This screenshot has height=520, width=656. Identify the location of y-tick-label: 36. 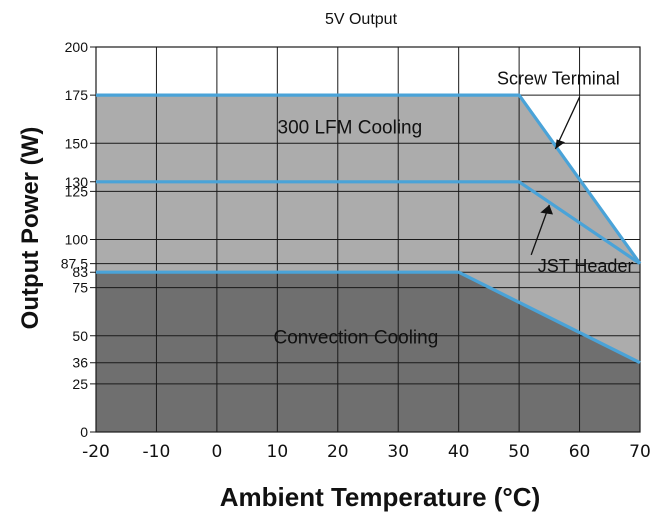
(80, 363).